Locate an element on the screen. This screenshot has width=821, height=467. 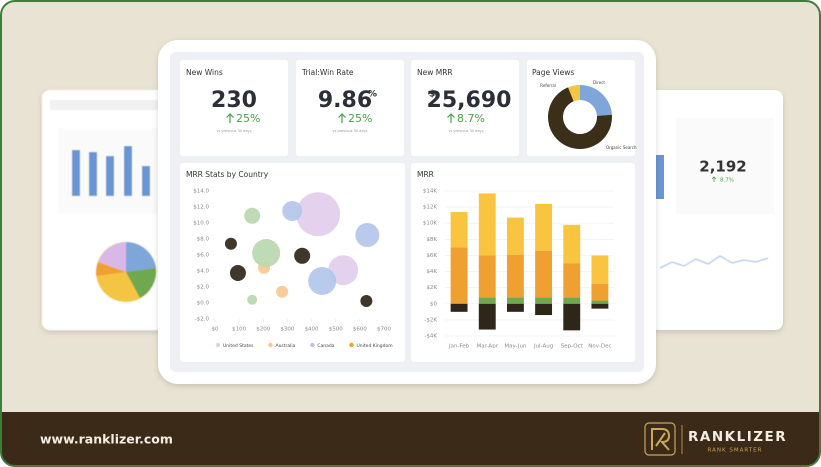
kpi-prefix: $ is located at coordinates (432, 95).